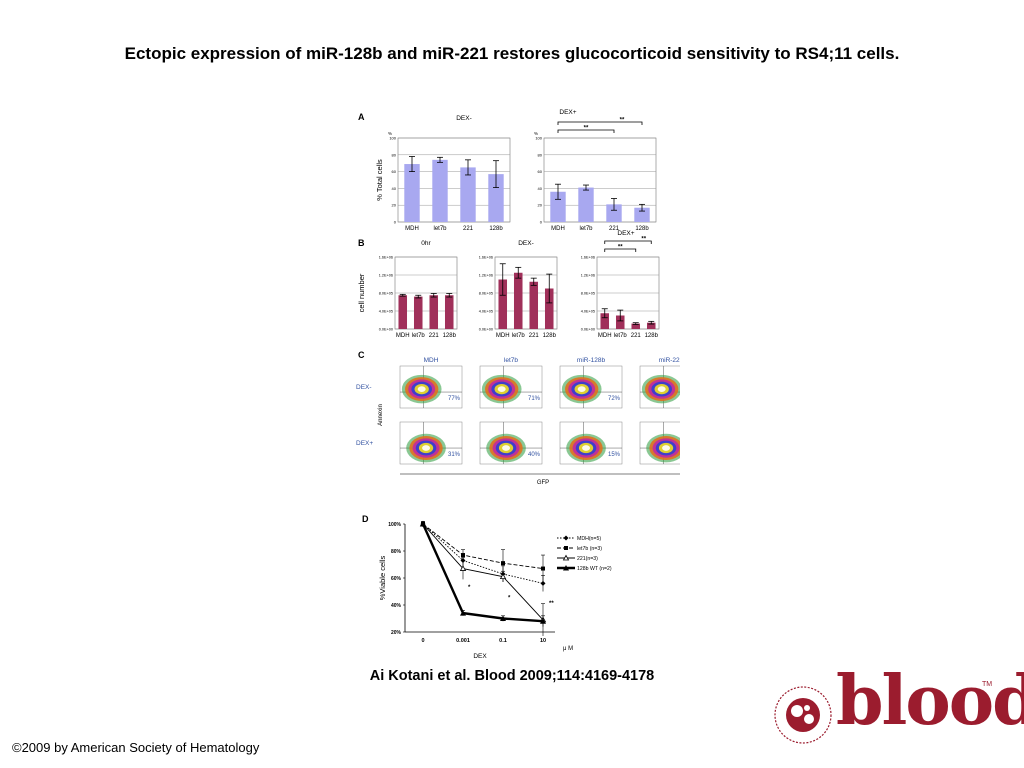  What do you see at coordinates (480, 656) in the screenshot?
I see `x-axis-label: DEX` at bounding box center [480, 656].